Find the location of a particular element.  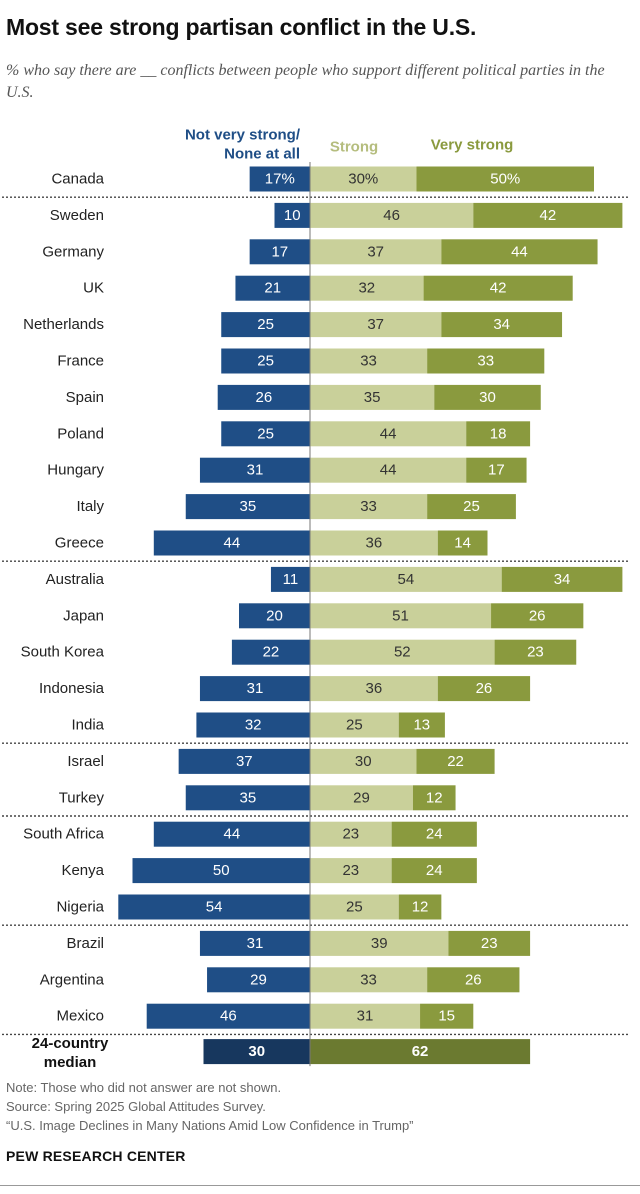

data-label-strong: 31 is located at coordinates (365, 1016).